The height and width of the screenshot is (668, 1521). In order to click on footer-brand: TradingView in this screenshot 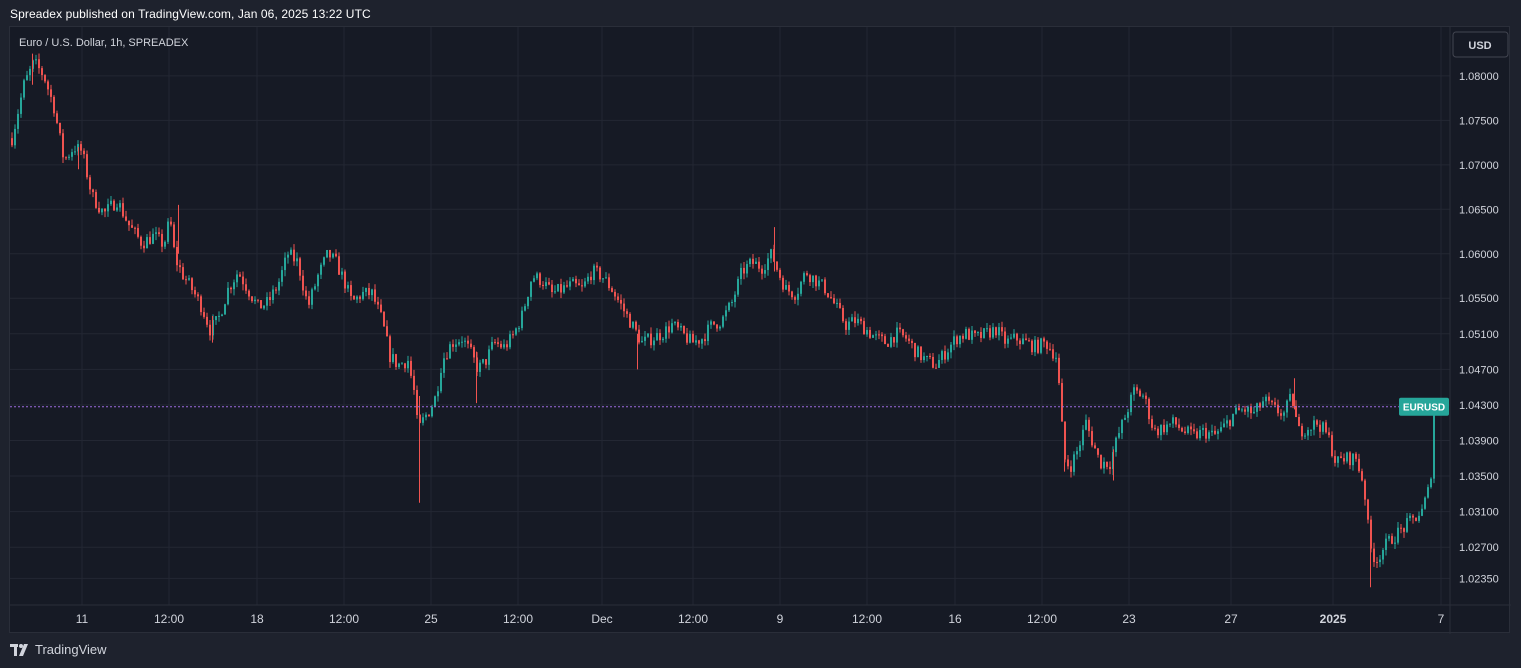, I will do `click(71, 649)`.